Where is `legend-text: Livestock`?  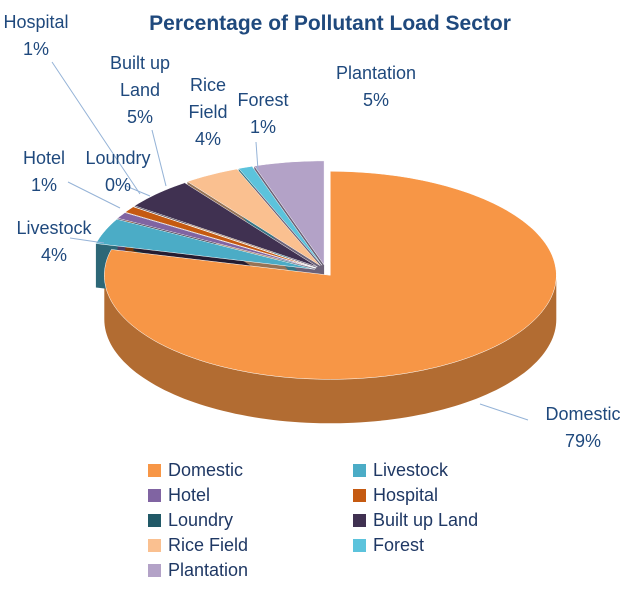 legend-text: Livestock is located at coordinates (411, 470).